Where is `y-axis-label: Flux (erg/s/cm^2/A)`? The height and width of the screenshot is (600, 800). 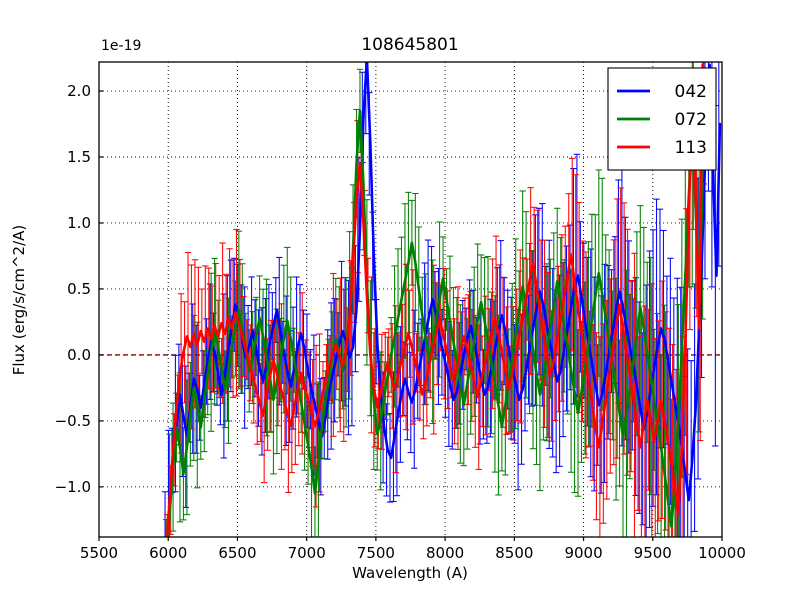
y-axis-label: Flux (erg/s/cm^2/A) is located at coordinates (19, 300).